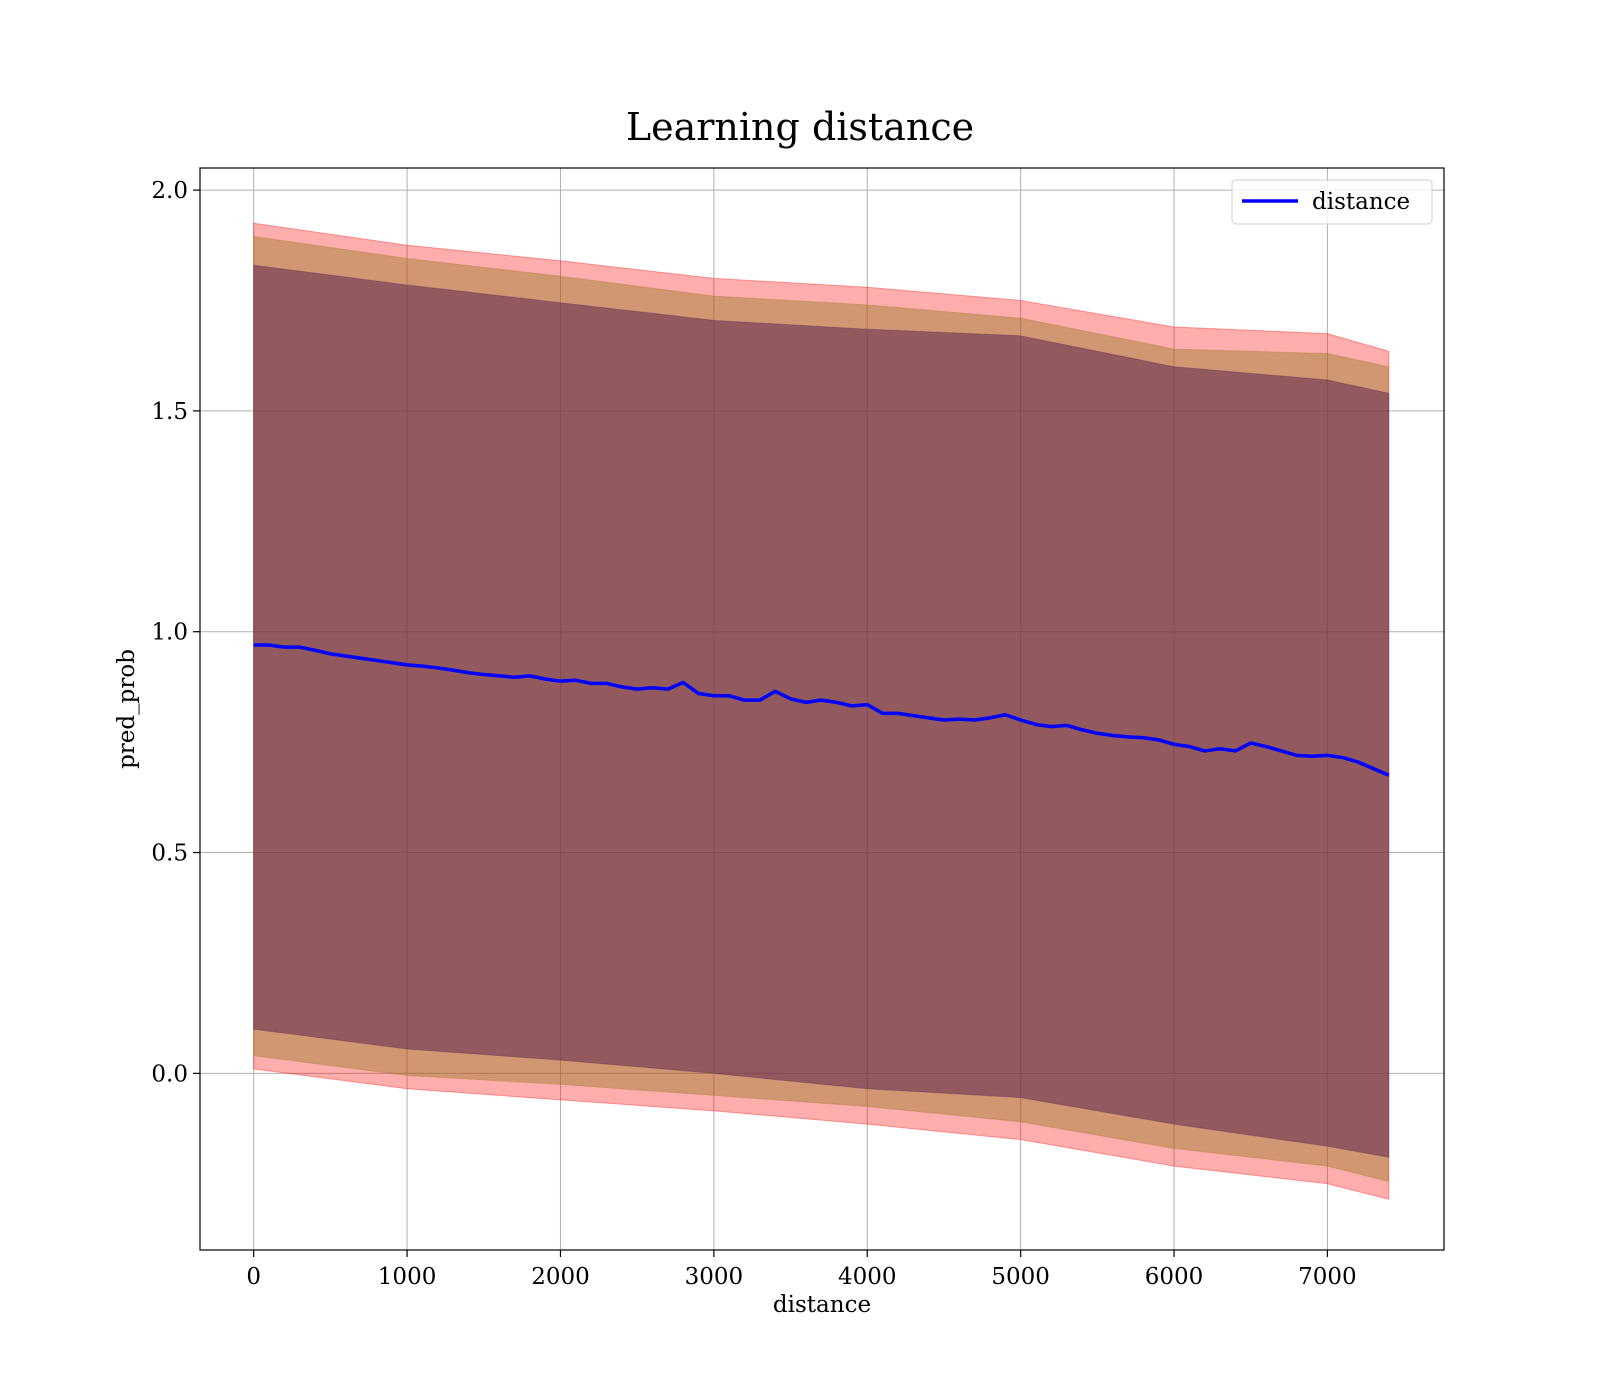 This screenshot has width=1600, height=1400. What do you see at coordinates (1020, 1277) in the screenshot?
I see `x-tick-label: 5000` at bounding box center [1020, 1277].